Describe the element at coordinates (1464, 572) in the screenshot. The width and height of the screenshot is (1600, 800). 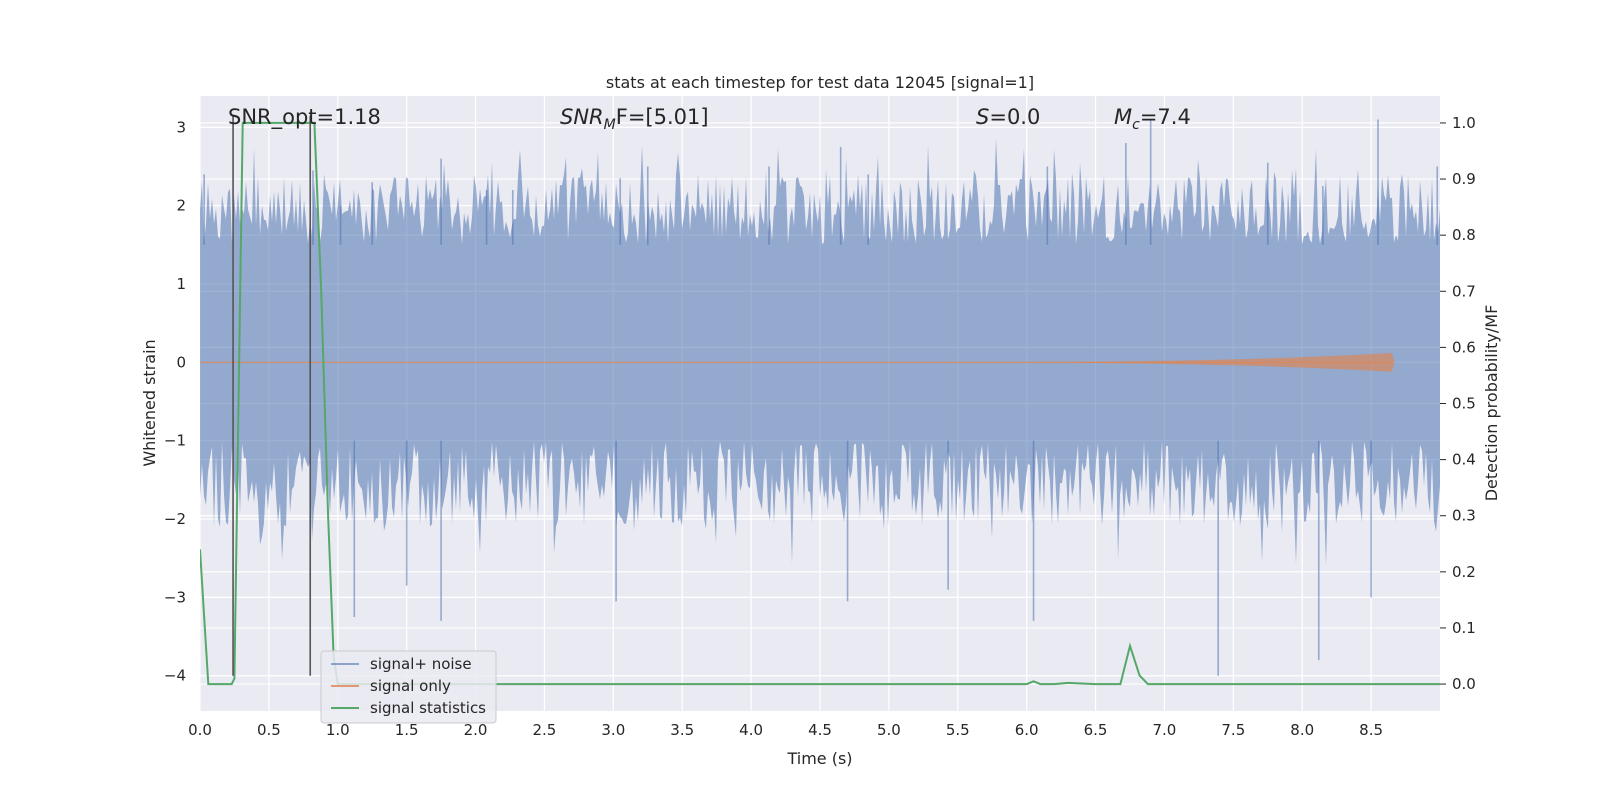
I see `y2-tick-label: 0.2` at that location.